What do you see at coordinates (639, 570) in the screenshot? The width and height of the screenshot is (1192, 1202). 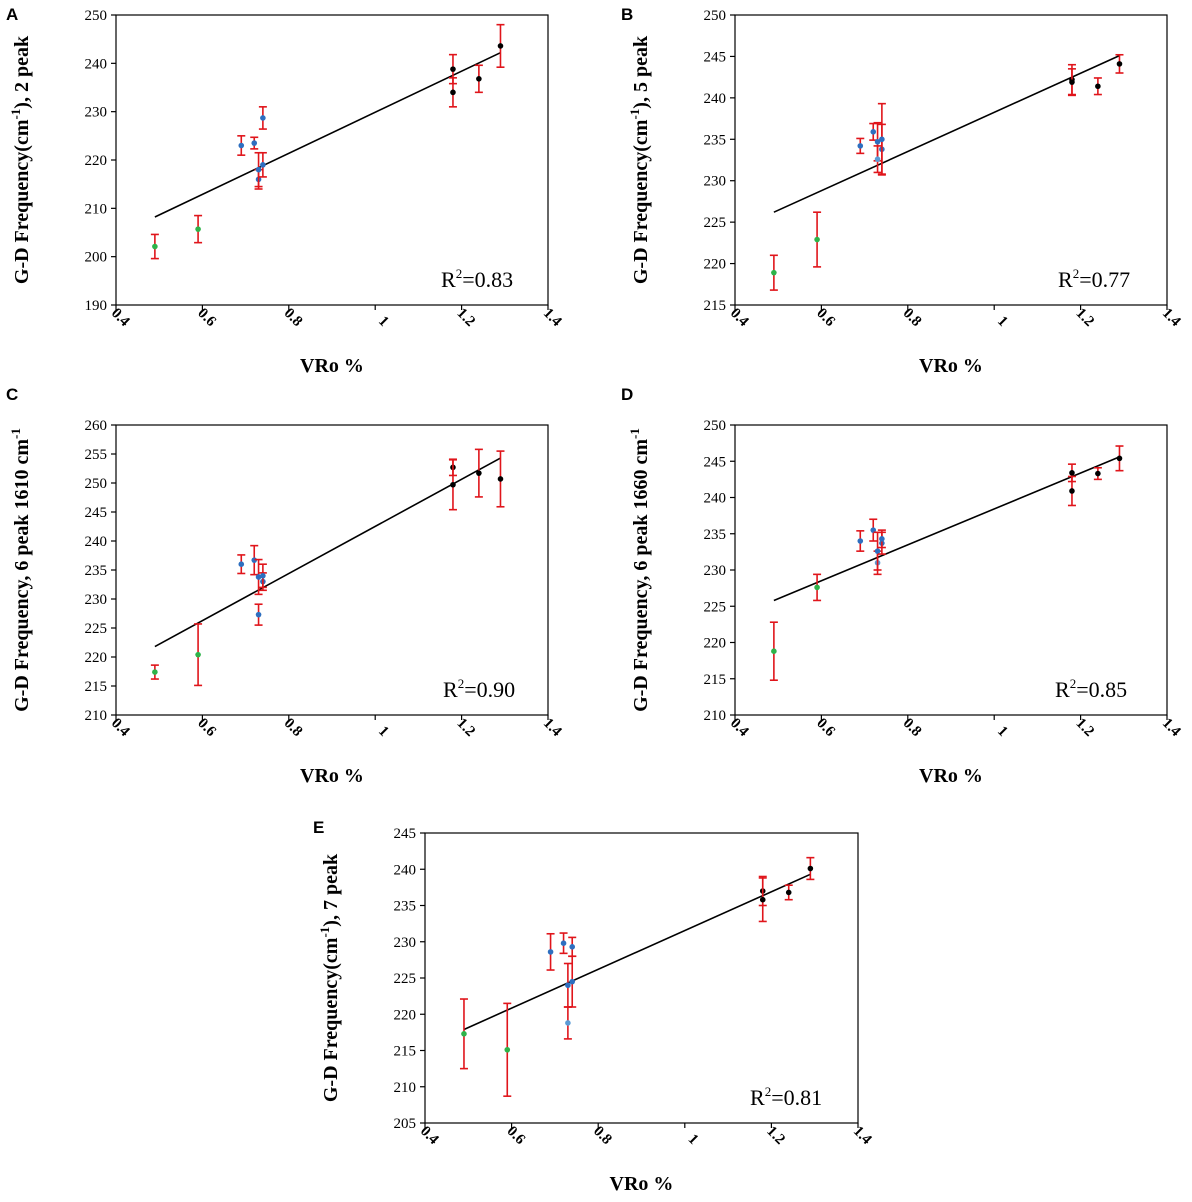 I see `y-axis-title: G-D Frequency, 6 peak 1660 cm-1` at bounding box center [639, 570].